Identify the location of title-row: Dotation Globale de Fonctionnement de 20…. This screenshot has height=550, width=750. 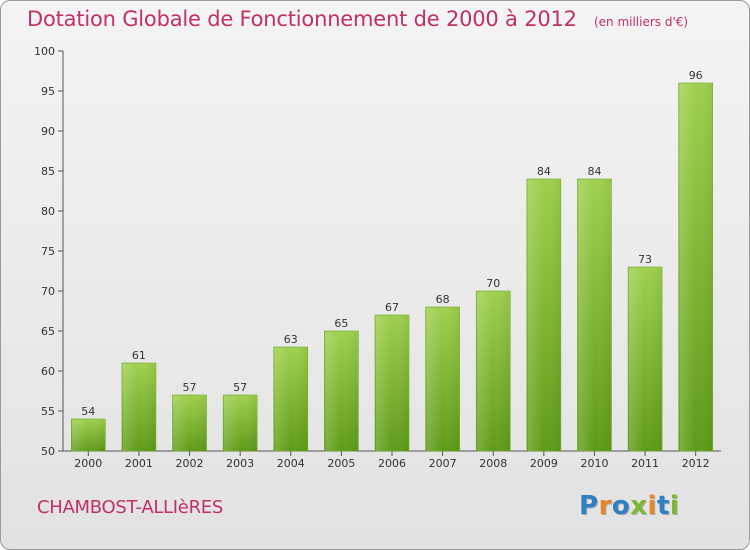
(357, 19).